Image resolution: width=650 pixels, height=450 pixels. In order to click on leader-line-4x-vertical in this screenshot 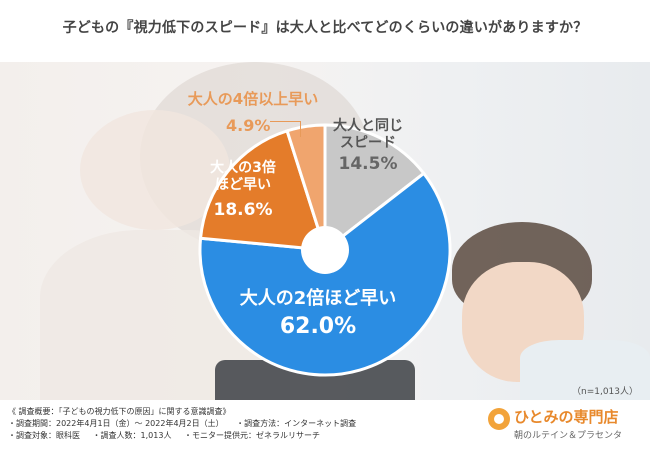, I will do `click(300, 129)`.